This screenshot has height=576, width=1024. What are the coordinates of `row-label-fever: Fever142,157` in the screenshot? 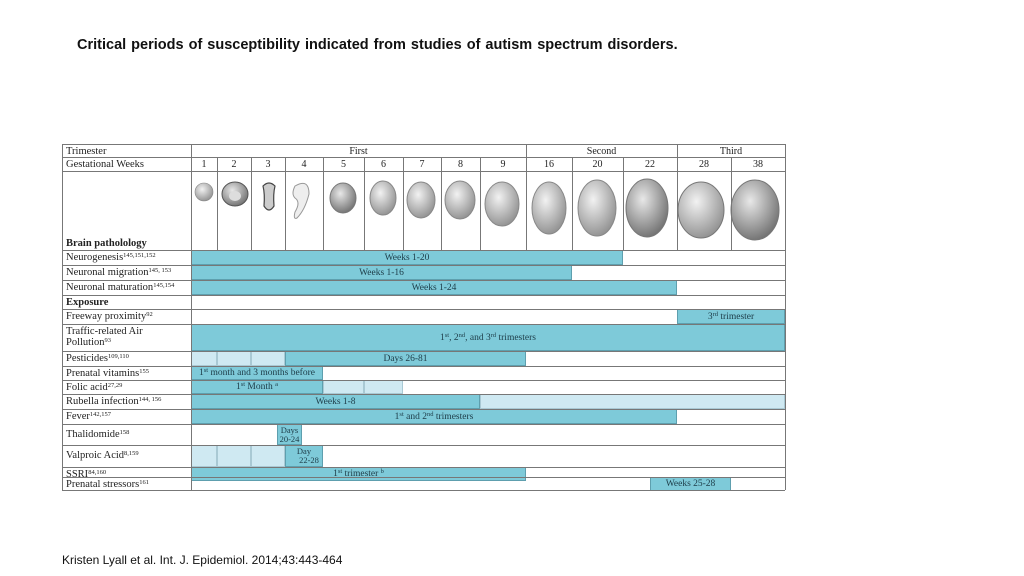 It's located at (89, 416).